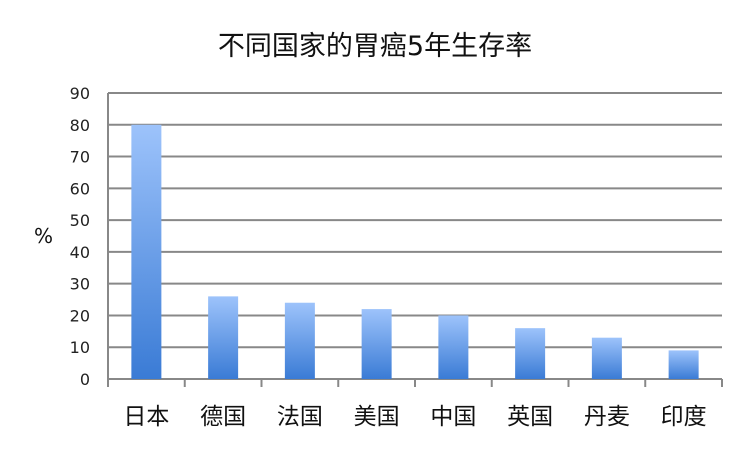  What do you see at coordinates (44, 236) in the screenshot?
I see `y-axis-label: %` at bounding box center [44, 236].